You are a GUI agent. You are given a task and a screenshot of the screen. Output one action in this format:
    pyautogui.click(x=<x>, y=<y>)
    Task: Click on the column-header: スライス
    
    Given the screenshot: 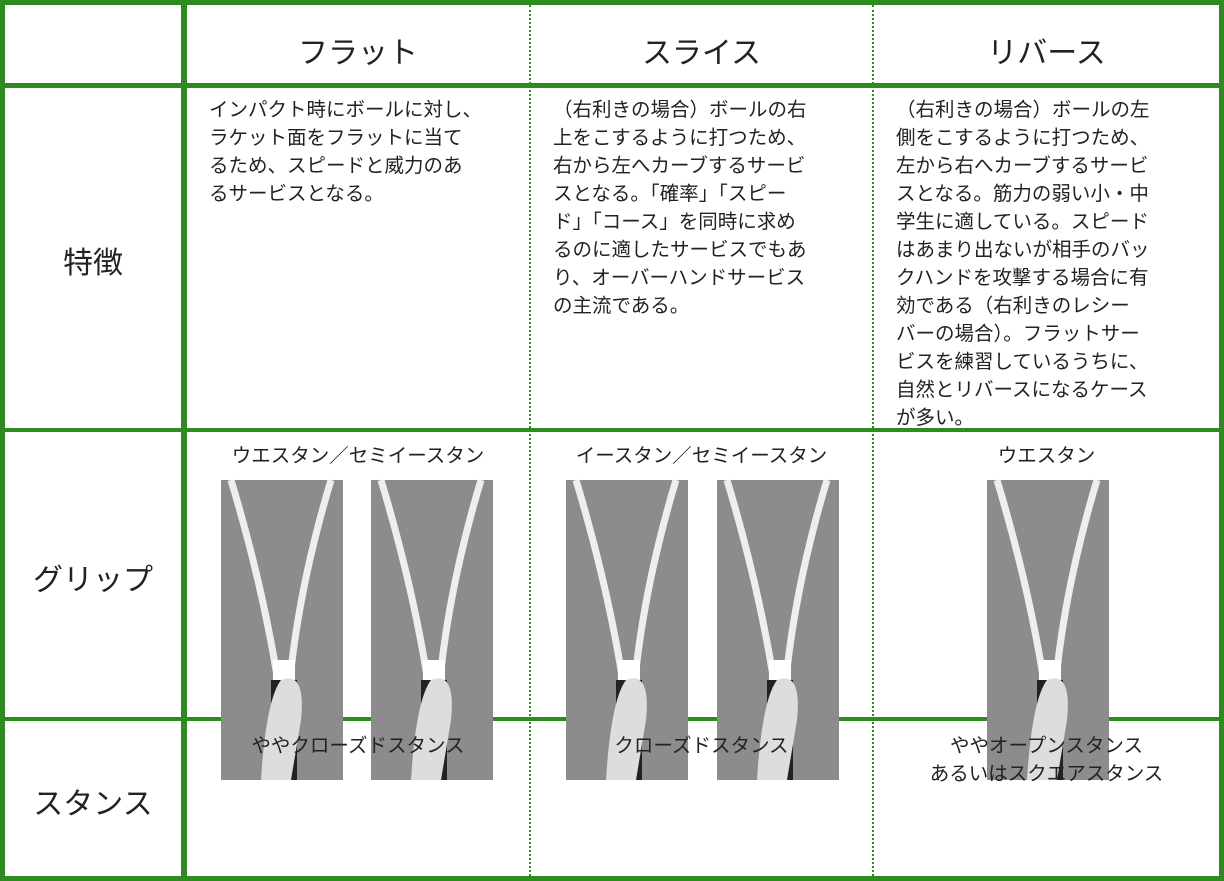 What is the action you would take?
    pyautogui.click(x=701, y=53)
    